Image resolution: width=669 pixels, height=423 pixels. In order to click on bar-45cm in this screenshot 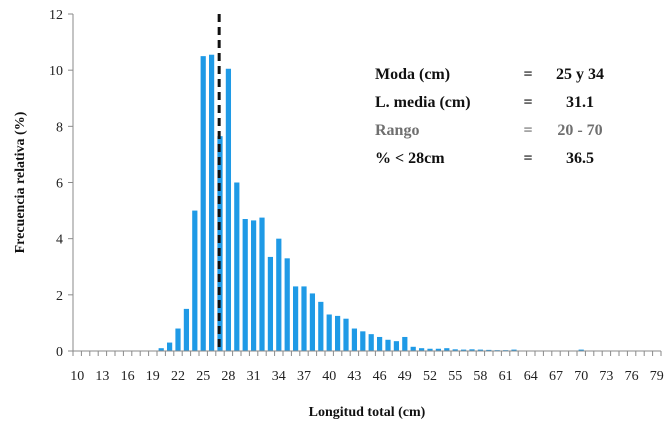, I will do `click(371, 342)`.